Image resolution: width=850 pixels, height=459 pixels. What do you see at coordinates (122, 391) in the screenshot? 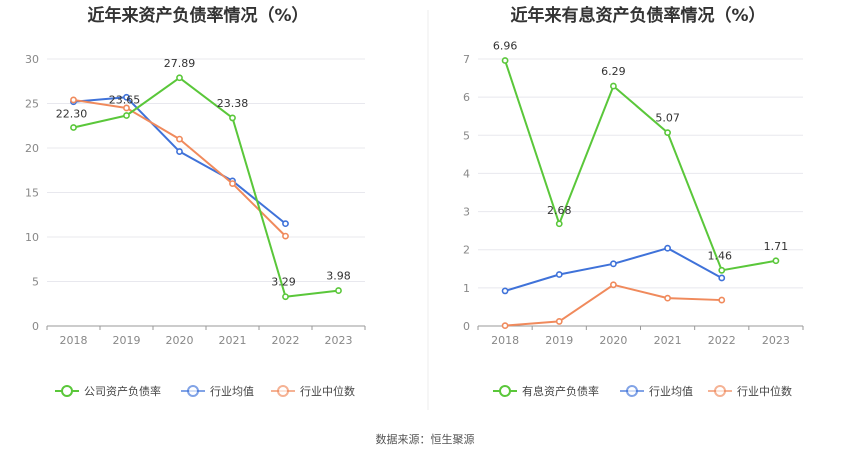
I see `legend-label: 公司资产负债率` at bounding box center [122, 391].